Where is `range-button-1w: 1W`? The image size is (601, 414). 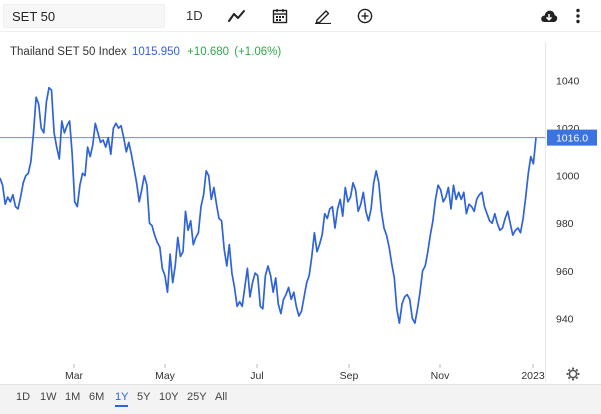
range-button-1w: 1W is located at coordinates (48, 397).